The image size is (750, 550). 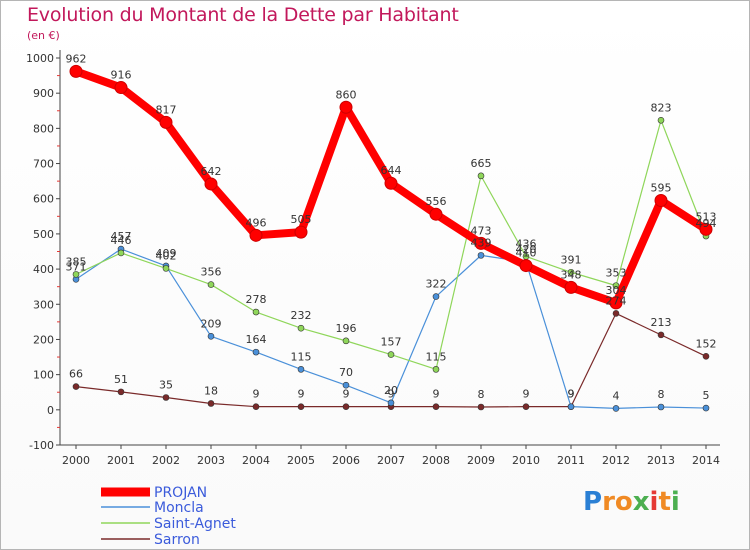 What do you see at coordinates (43, 199) in the screenshot?
I see `y-tick-label: 600` at bounding box center [43, 199].